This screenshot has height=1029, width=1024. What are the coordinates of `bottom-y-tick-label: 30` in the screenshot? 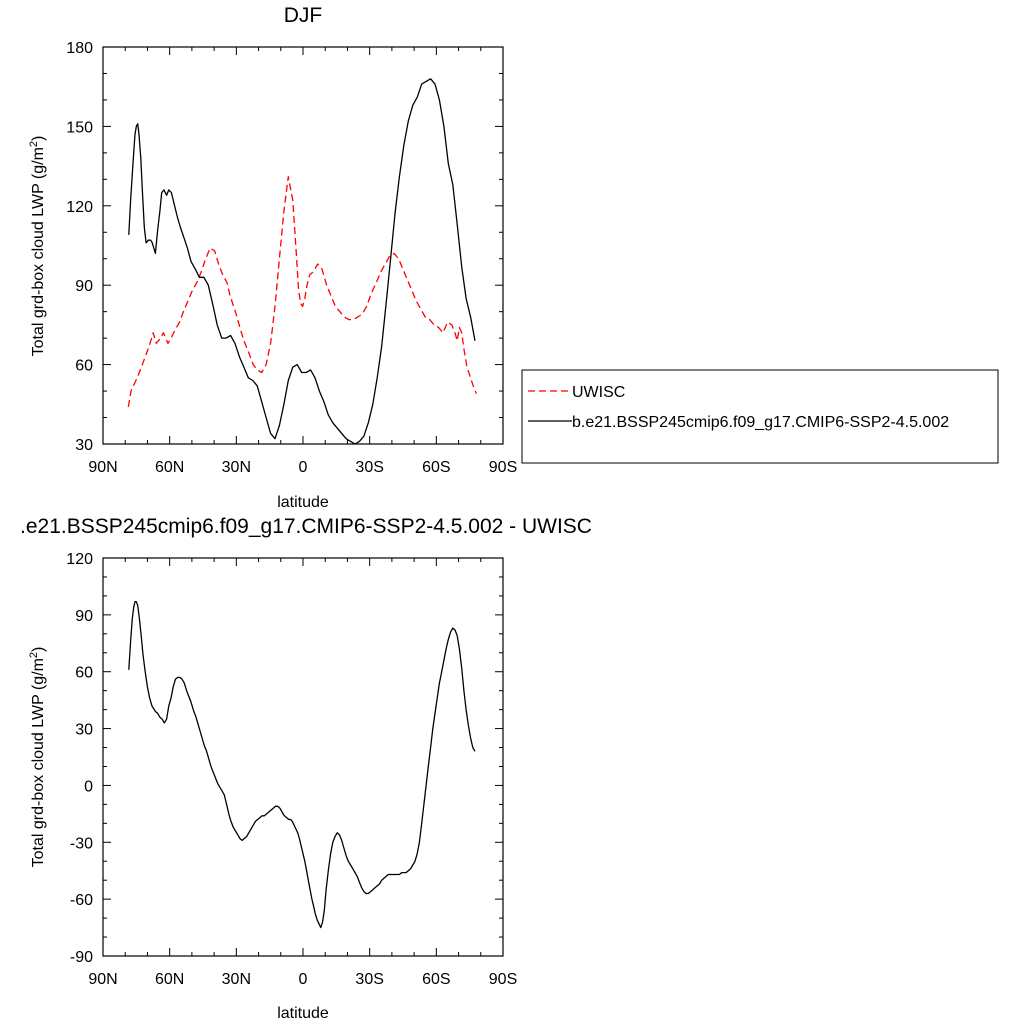 It's located at (84, 730).